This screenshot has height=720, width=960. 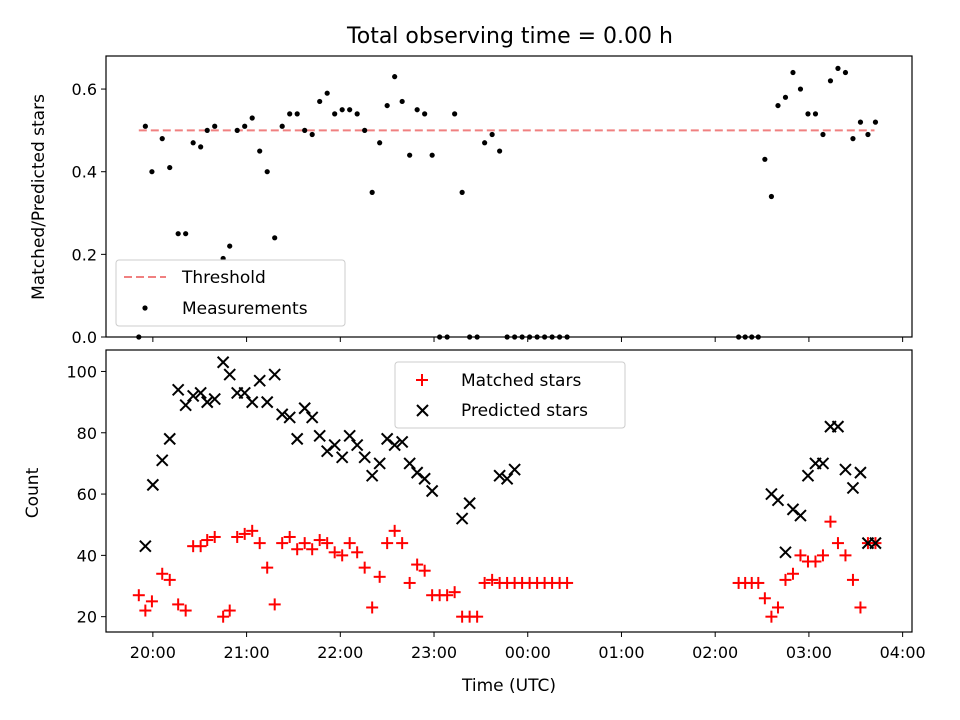 What do you see at coordinates (84, 172) in the screenshot?
I see `top-ytick-label: 0.4` at bounding box center [84, 172].